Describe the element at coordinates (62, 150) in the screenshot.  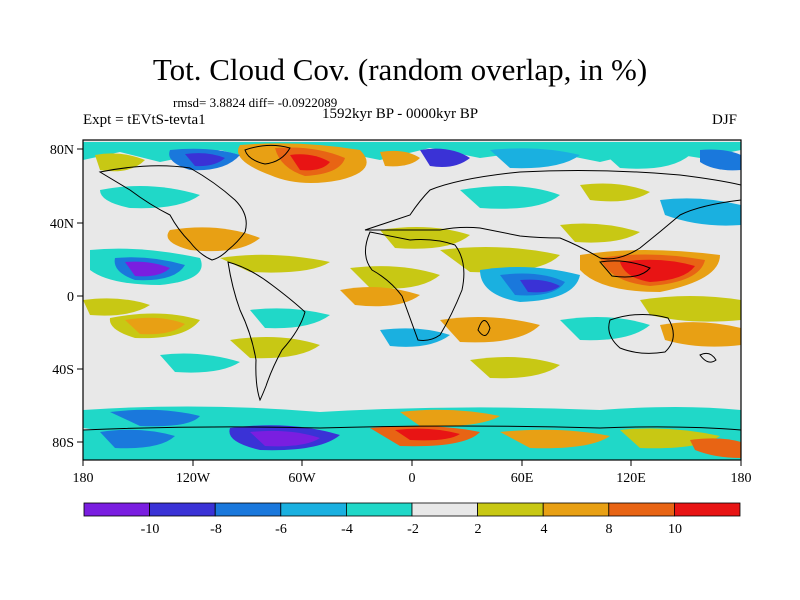
I see `y-tick-label: 80N` at that location.